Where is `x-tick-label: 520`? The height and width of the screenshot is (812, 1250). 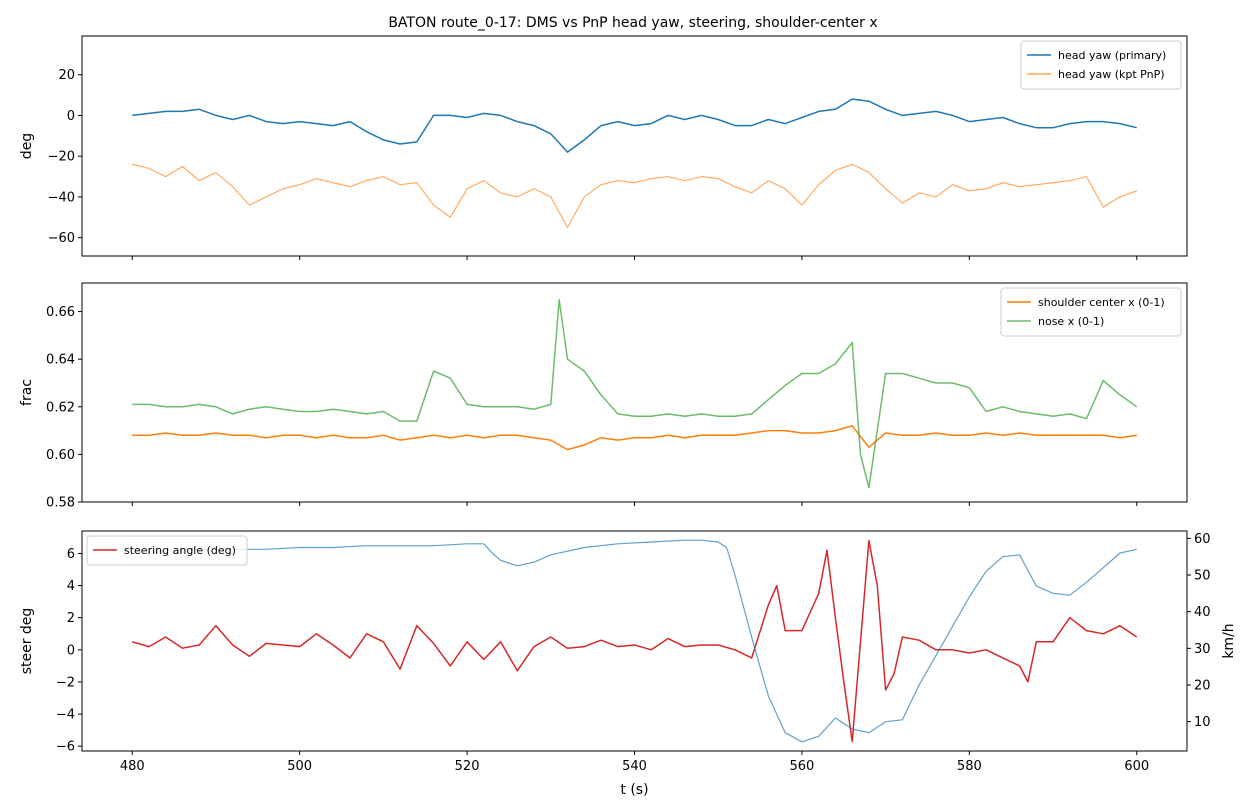 x-tick-label: 520 is located at coordinates (467, 766).